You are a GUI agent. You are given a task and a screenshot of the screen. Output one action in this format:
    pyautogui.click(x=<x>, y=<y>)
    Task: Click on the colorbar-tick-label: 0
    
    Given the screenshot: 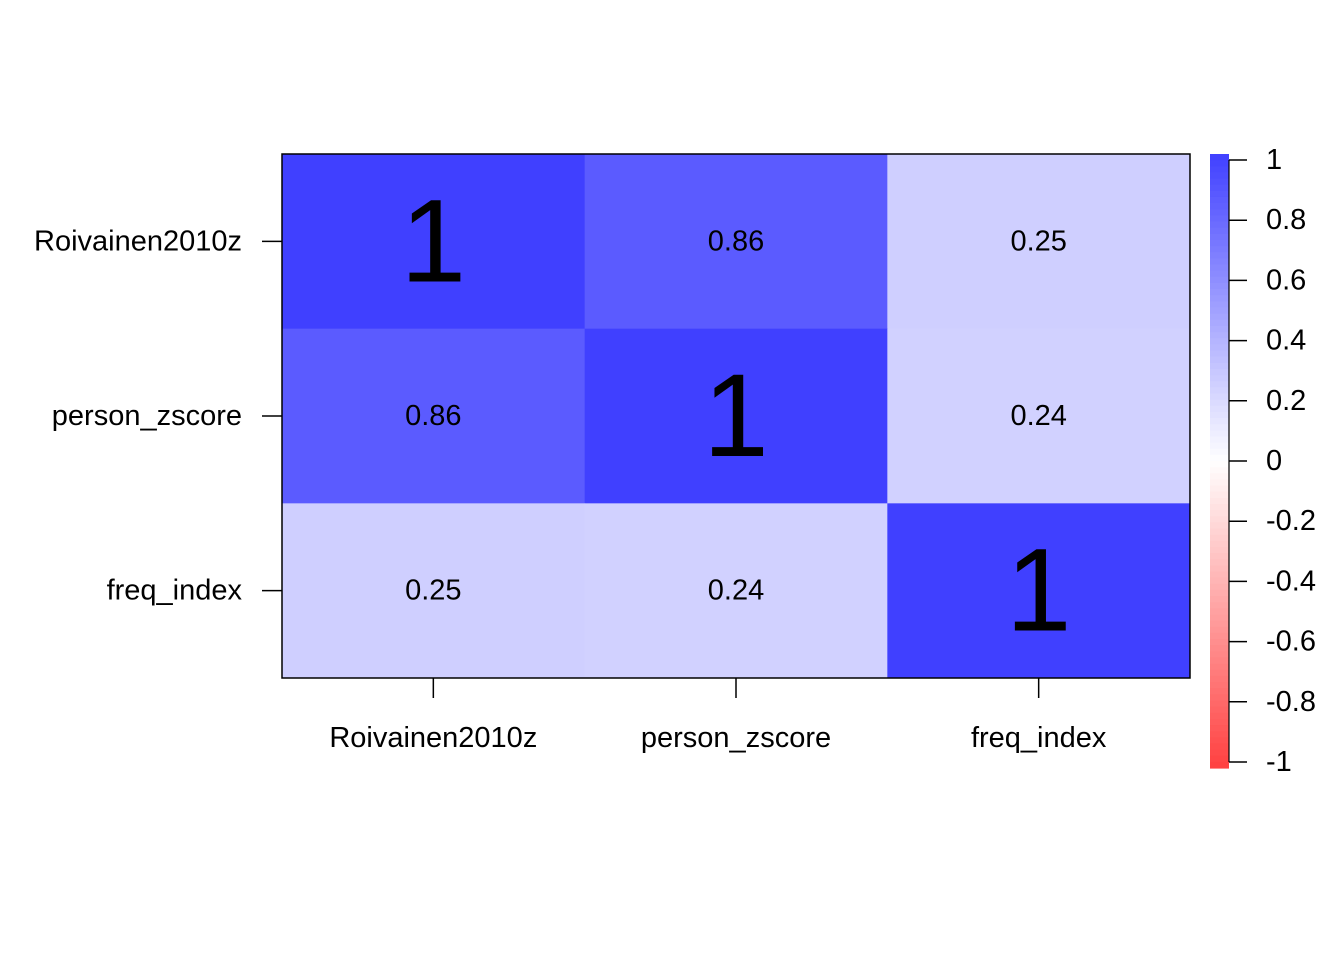 What is the action you would take?
    pyautogui.click(x=1274, y=461)
    